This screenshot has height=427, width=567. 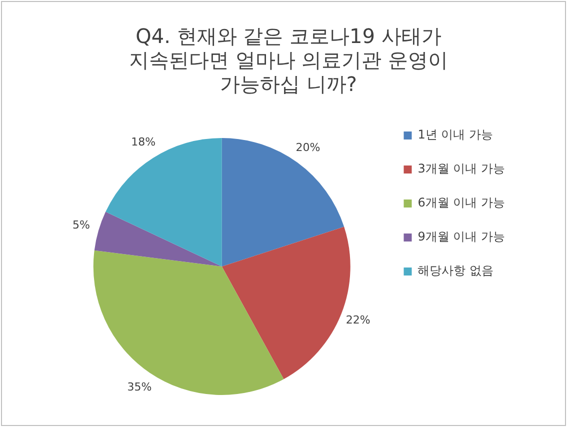 I want to click on legend-label: 9개월 이내 가능, so click(x=461, y=237).